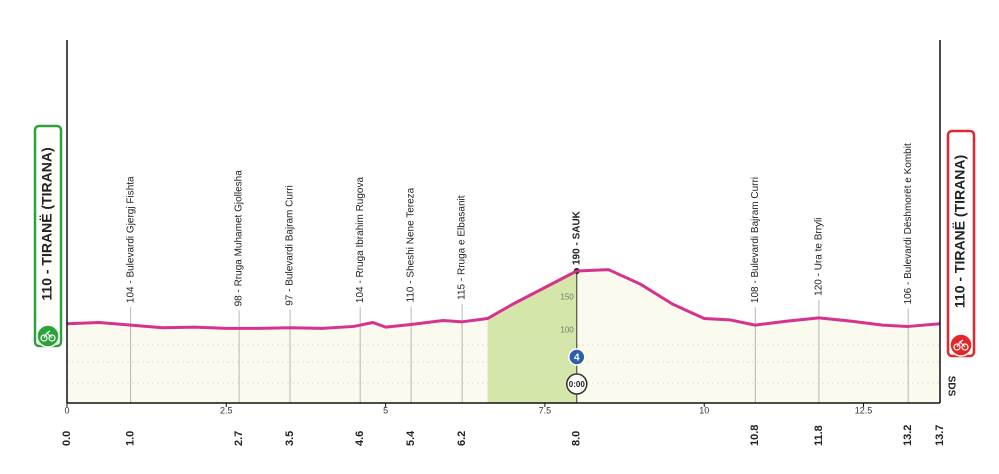 The image size is (999, 474). I want to click on logo: SDS, so click(950, 386).